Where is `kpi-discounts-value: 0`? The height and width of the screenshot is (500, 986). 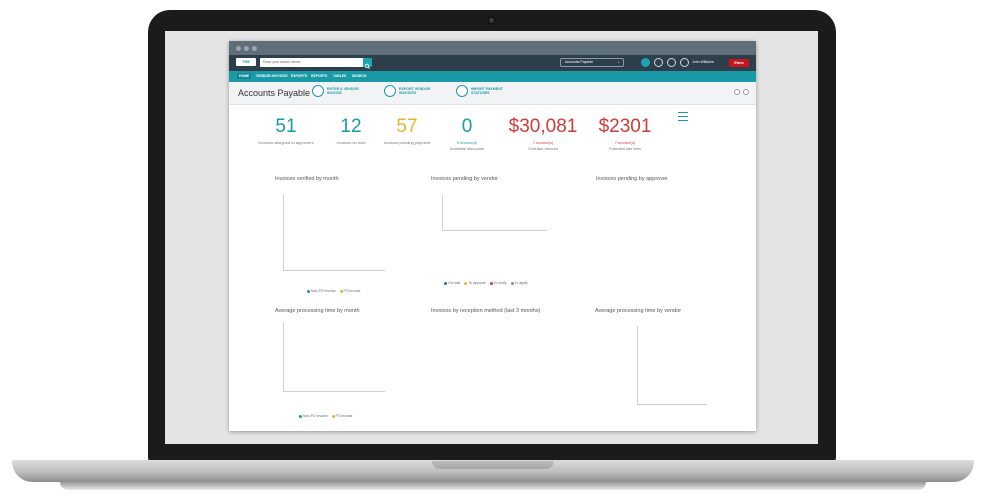
kpi-discounts-value: 0 is located at coordinates (467, 126).